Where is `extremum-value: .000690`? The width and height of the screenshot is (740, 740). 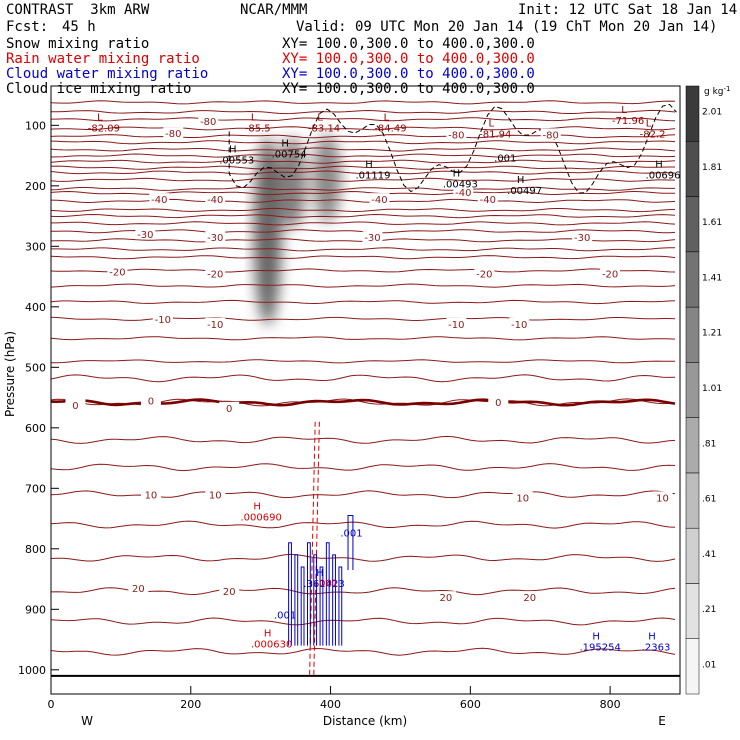
extremum-value: .000690 is located at coordinates (260, 517).